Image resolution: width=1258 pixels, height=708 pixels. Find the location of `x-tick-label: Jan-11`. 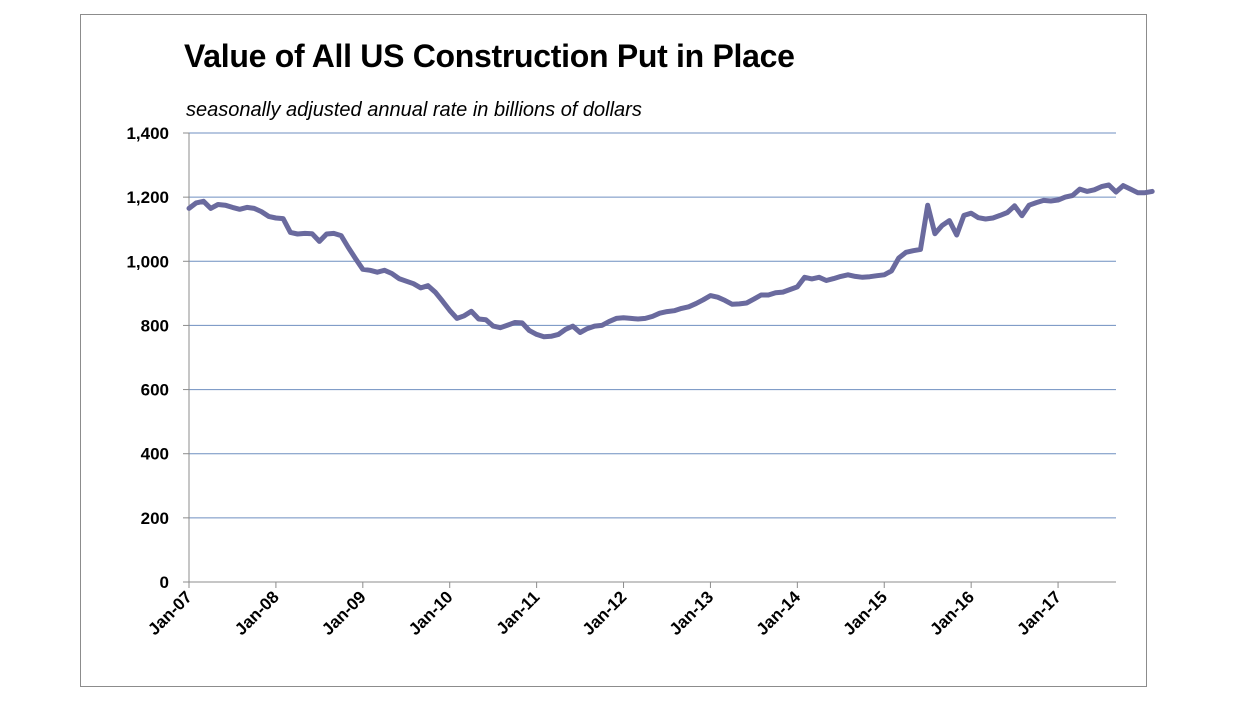

x-tick-label: Jan-11 is located at coordinates (518, 612).